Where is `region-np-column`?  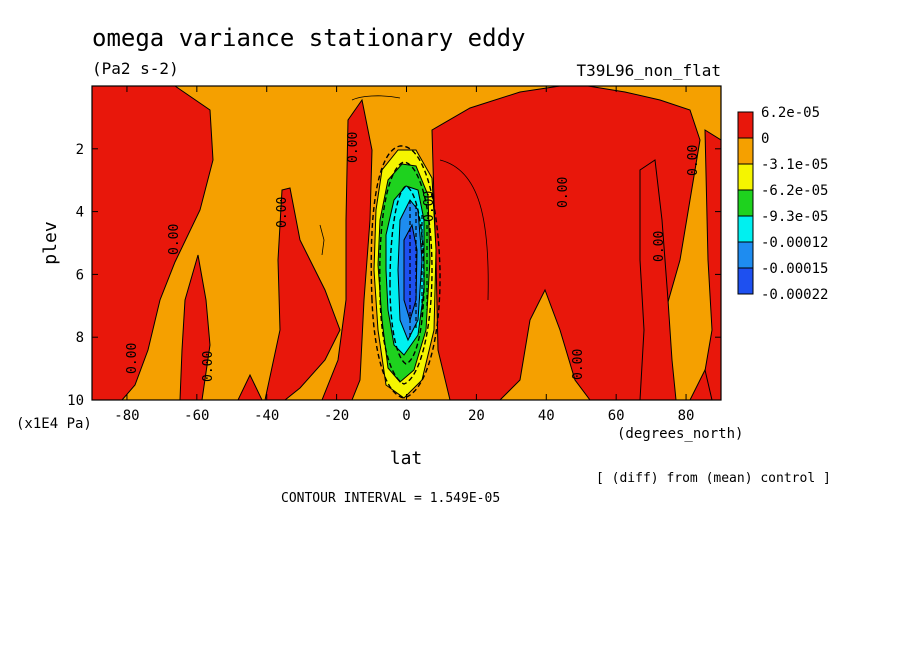
region-np-column is located at coordinates (710, 264).